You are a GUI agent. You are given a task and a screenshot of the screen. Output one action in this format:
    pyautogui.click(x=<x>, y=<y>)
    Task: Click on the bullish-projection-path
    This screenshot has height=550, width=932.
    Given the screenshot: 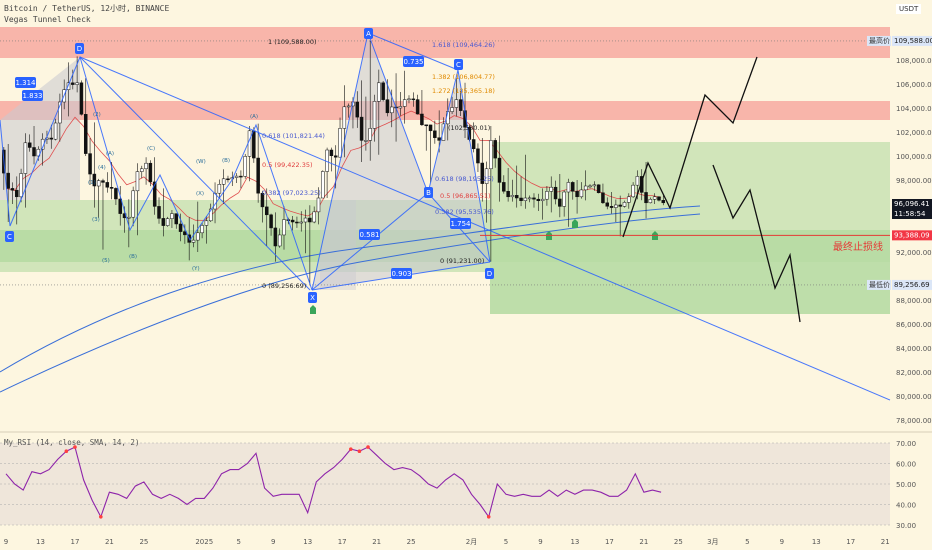 What is the action you would take?
    pyautogui.click(x=690, y=147)
    